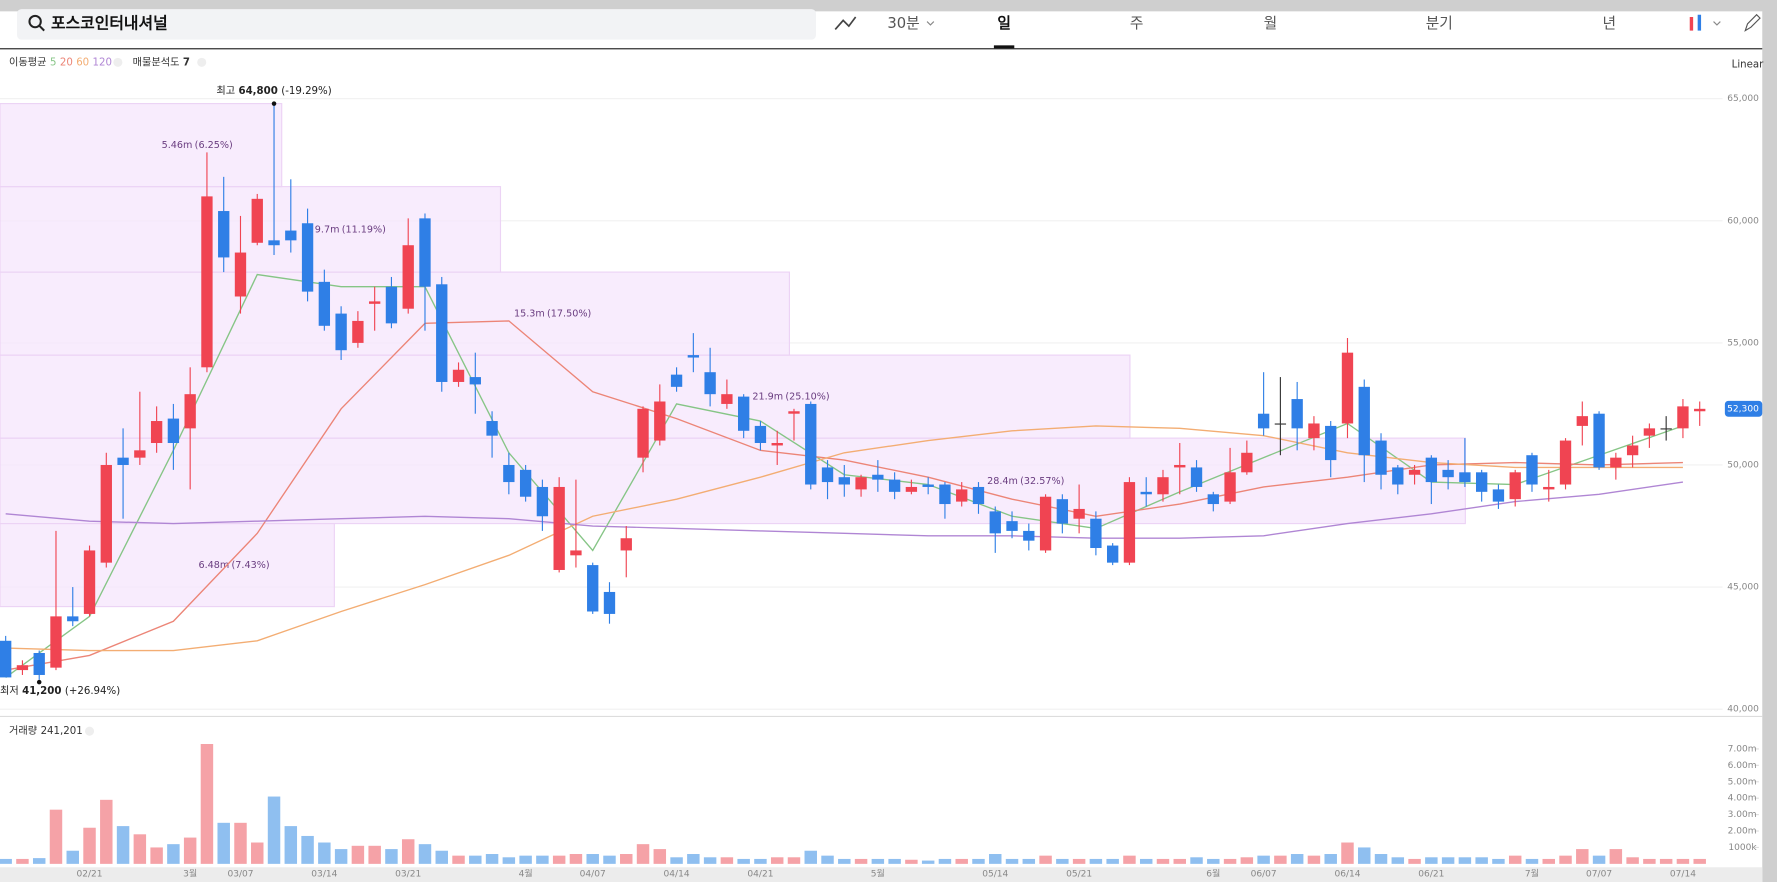 The image size is (1777, 882). I want to click on indicator-icon, so click(845, 23).